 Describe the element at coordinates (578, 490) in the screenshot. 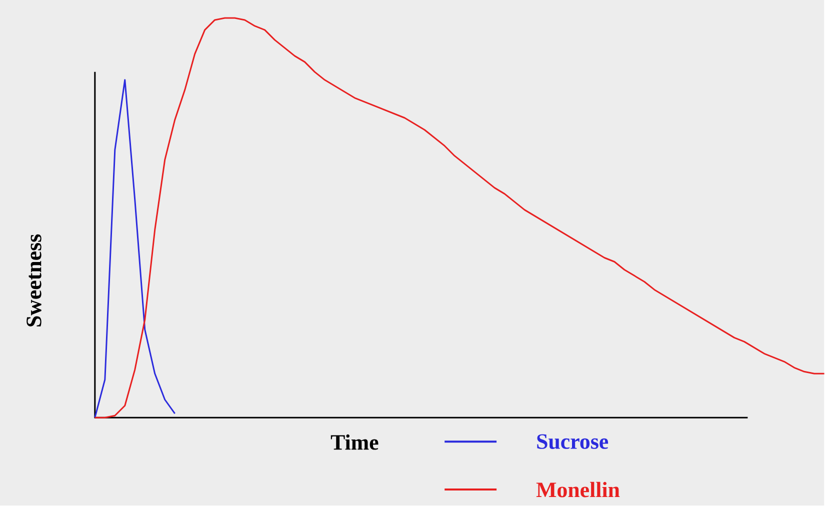

I see `legend-label: Monellin` at that location.